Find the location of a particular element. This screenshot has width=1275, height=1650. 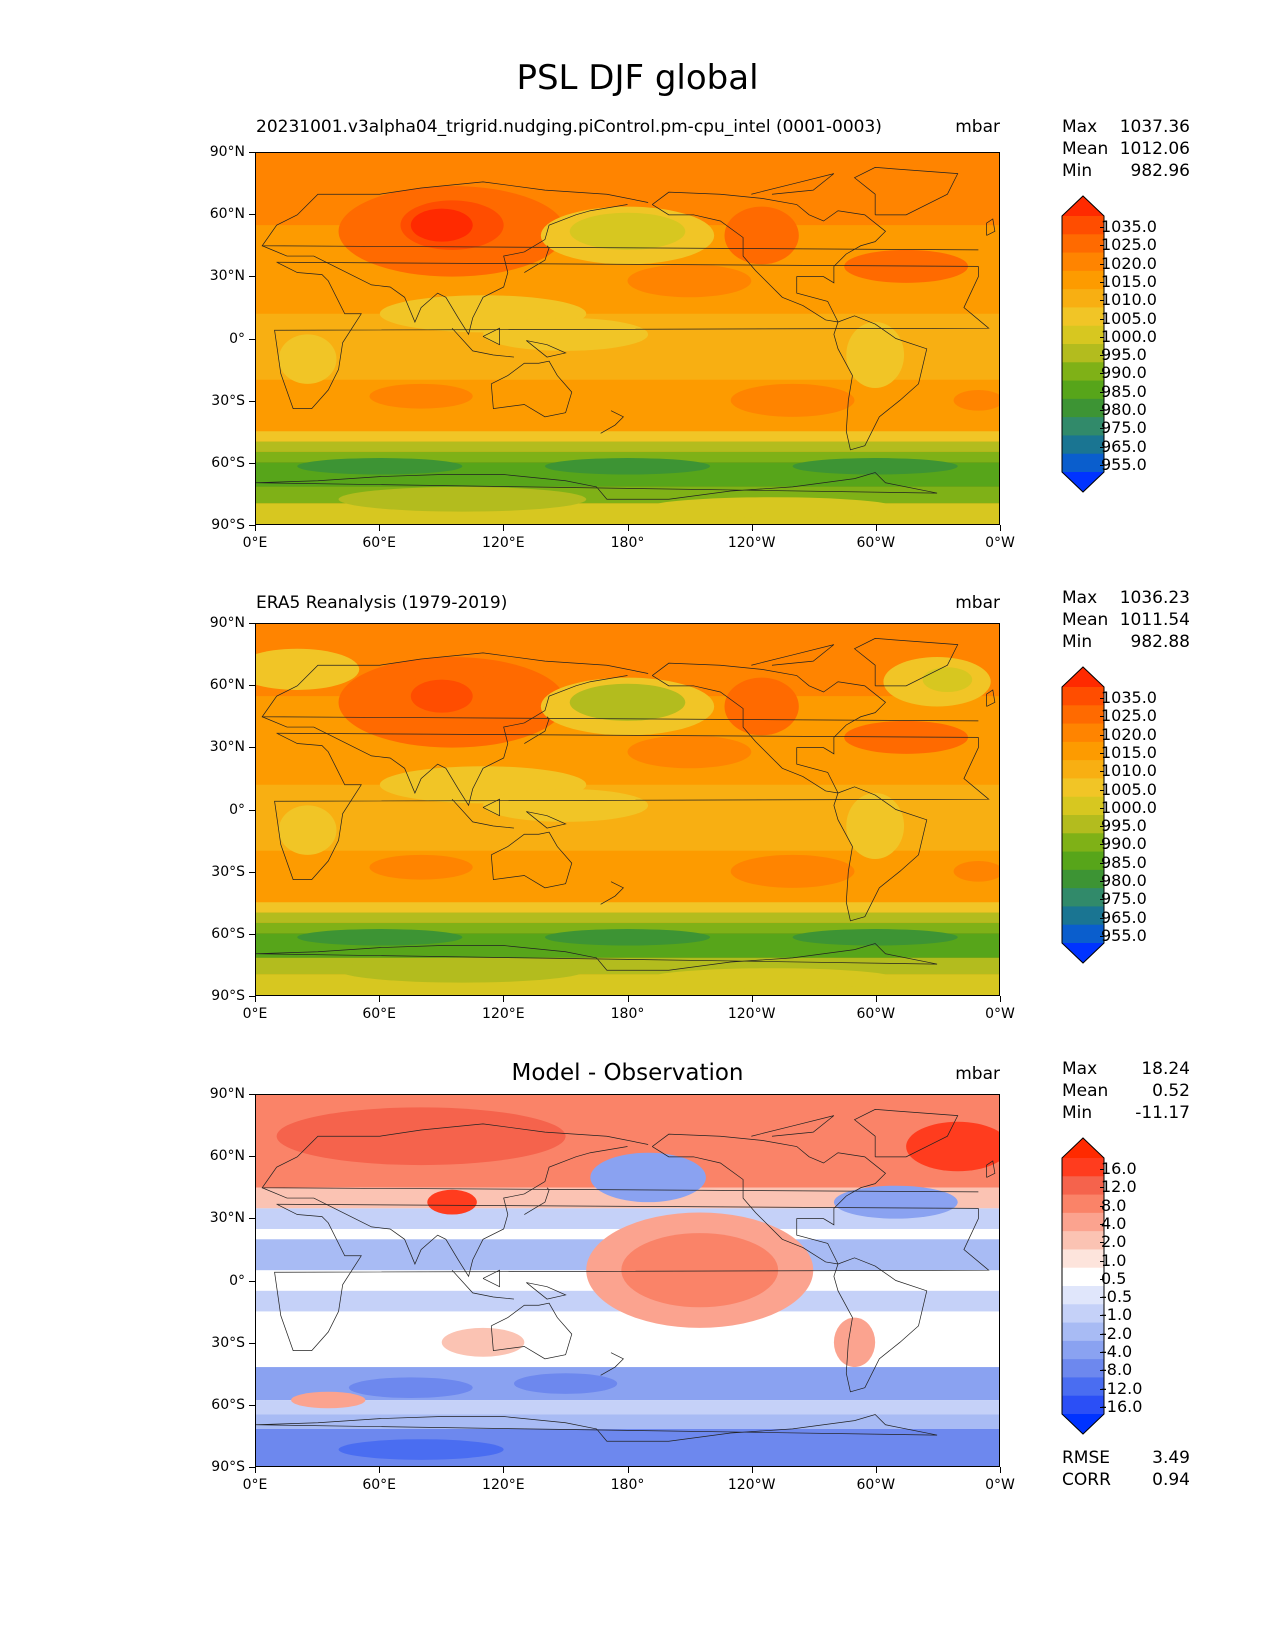

stat-min: Min -11.17 is located at coordinates (1126, 1113).